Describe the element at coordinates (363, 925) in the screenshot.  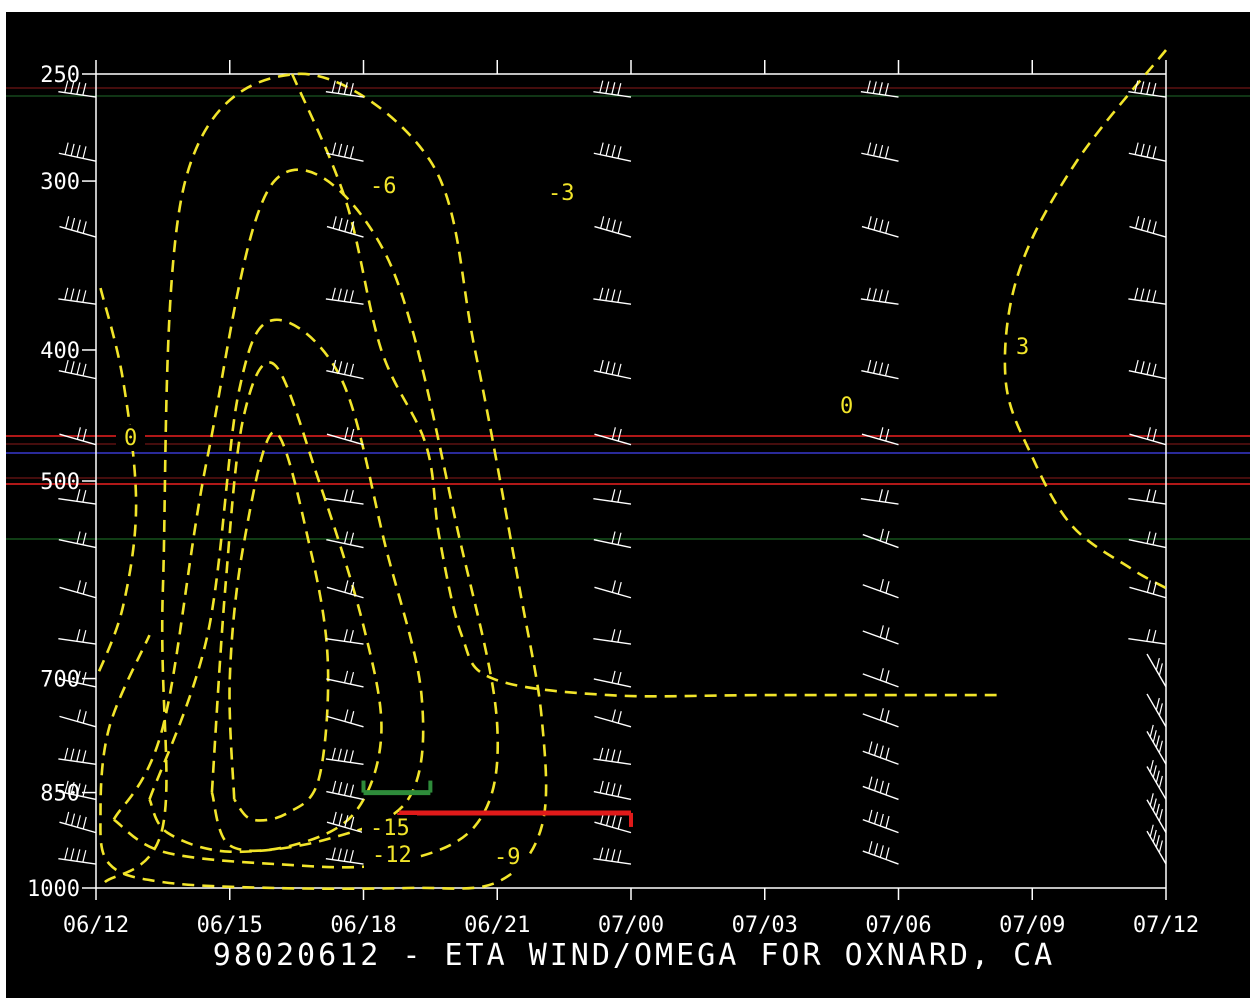
I see `x-tick-label: 06/18` at that location.